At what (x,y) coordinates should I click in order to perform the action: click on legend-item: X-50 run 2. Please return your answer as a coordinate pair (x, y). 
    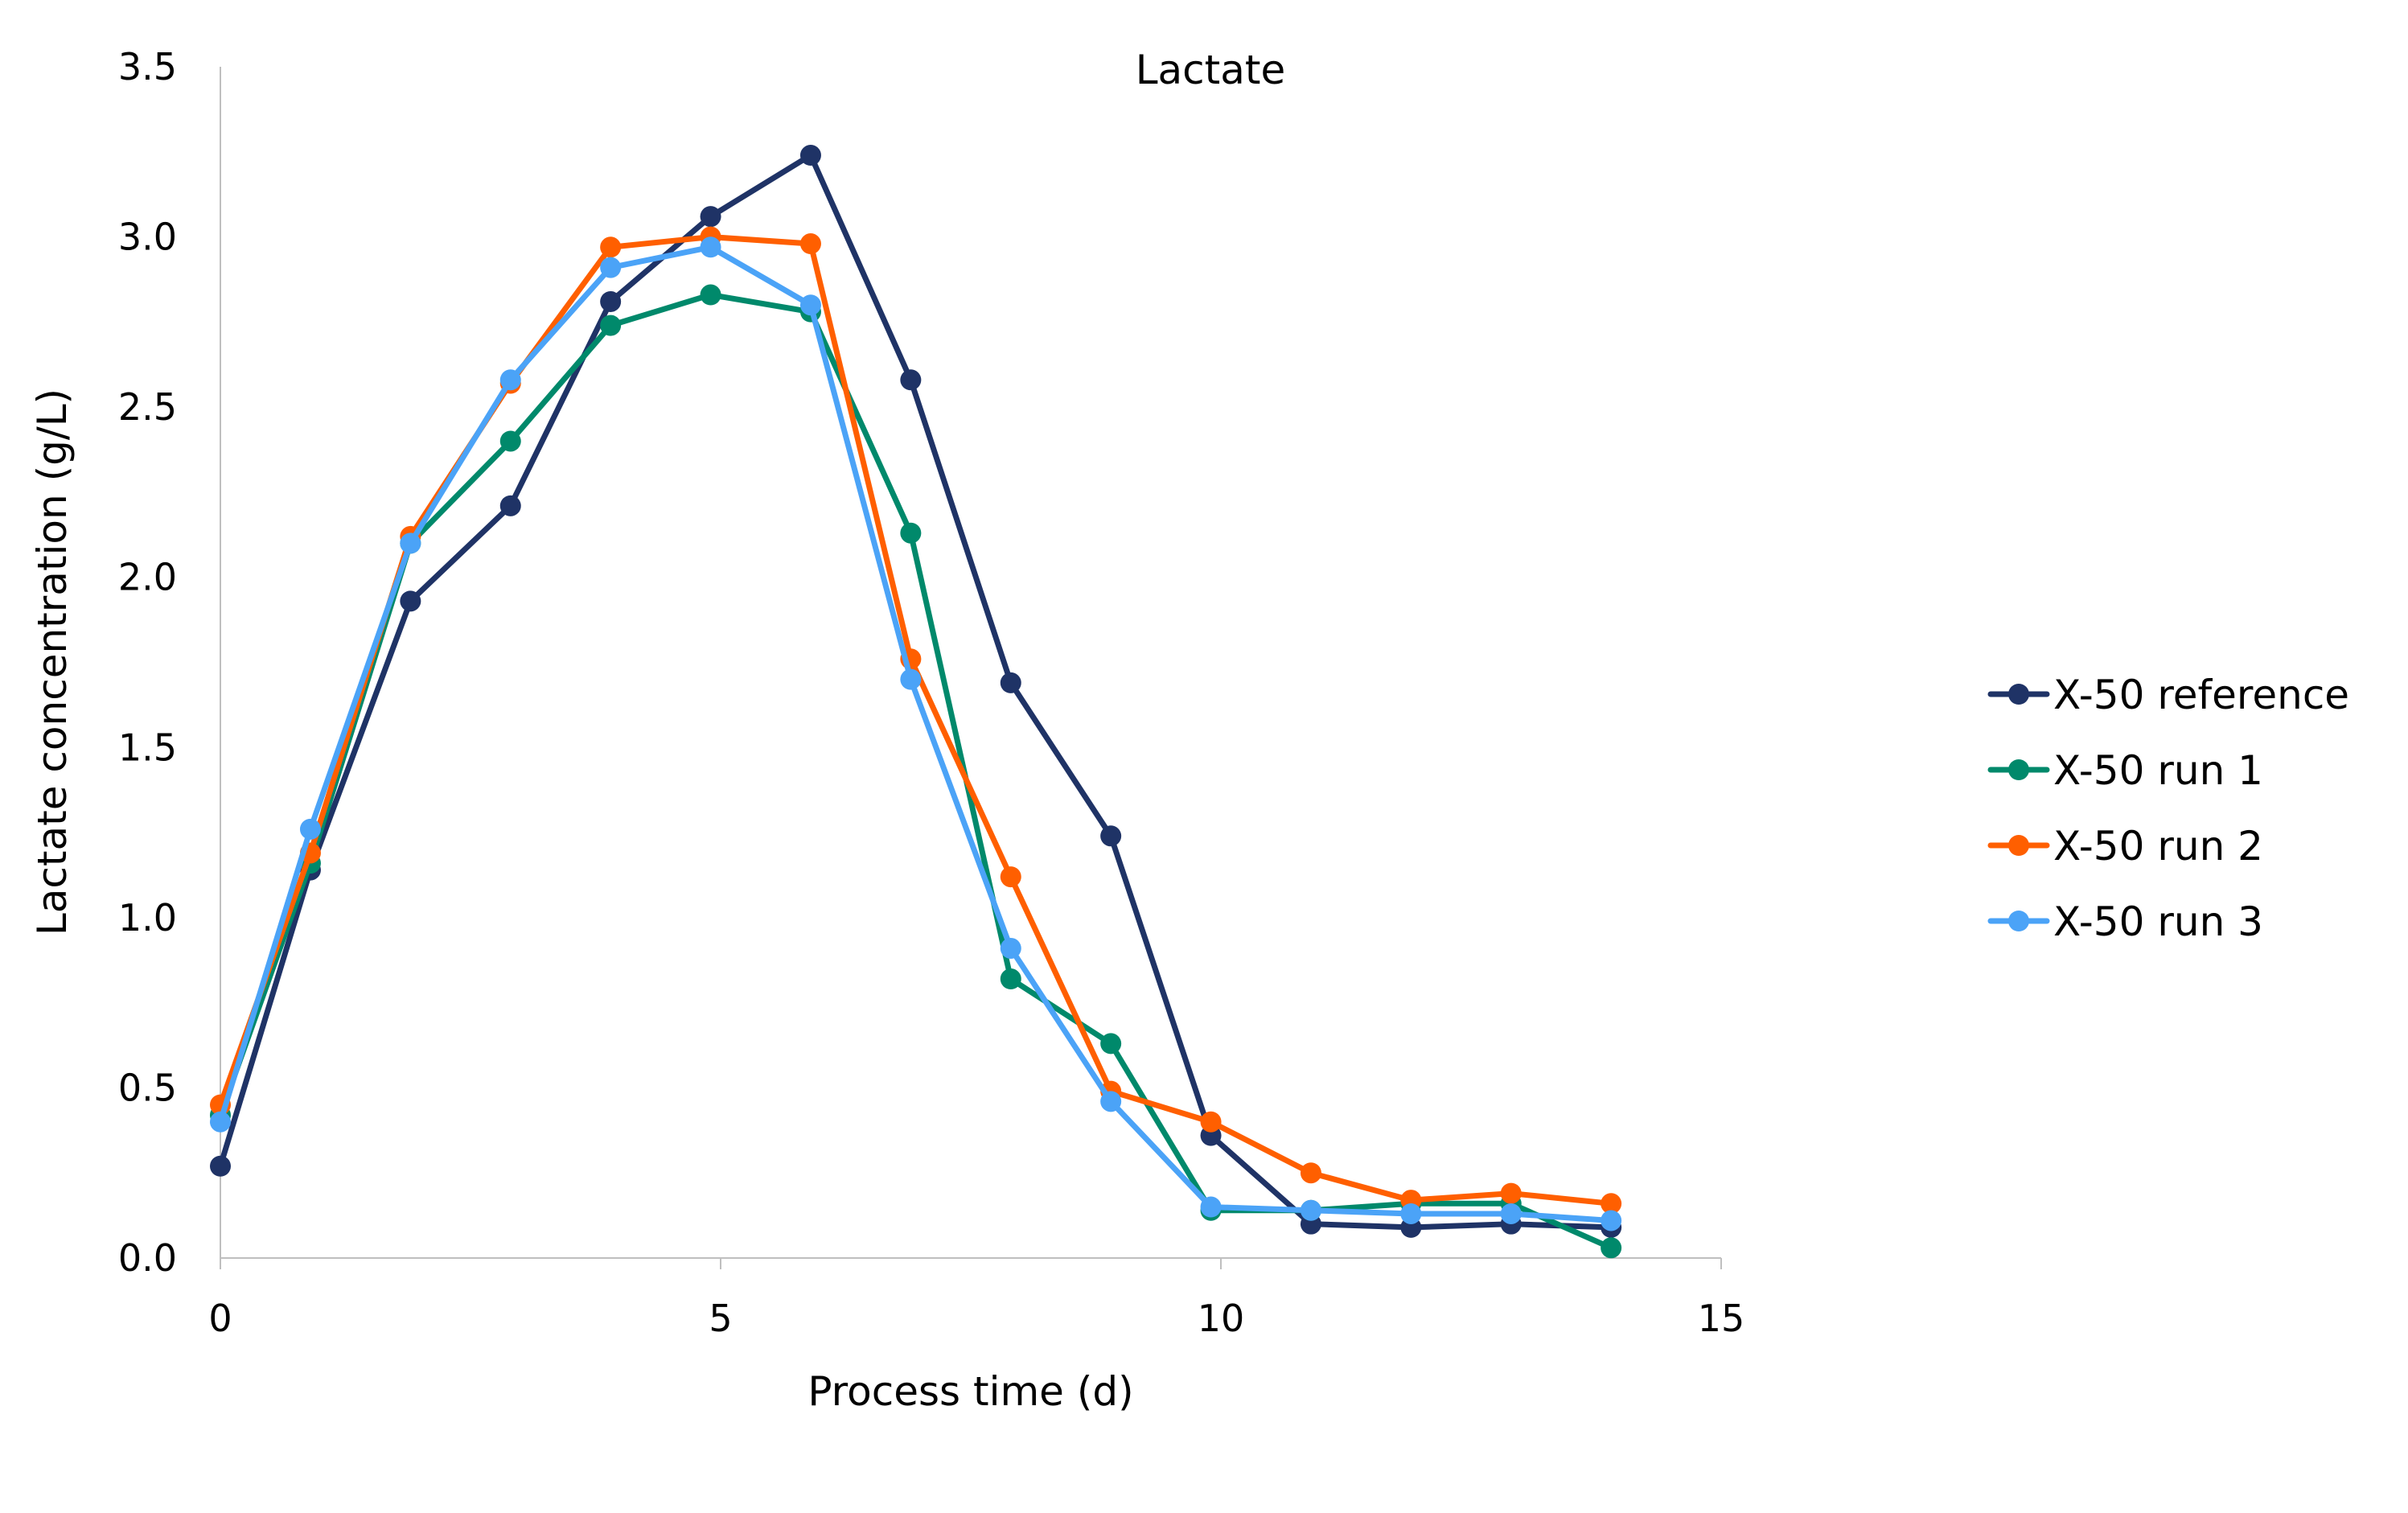
    Looking at the image, I should click on (2125, 846).